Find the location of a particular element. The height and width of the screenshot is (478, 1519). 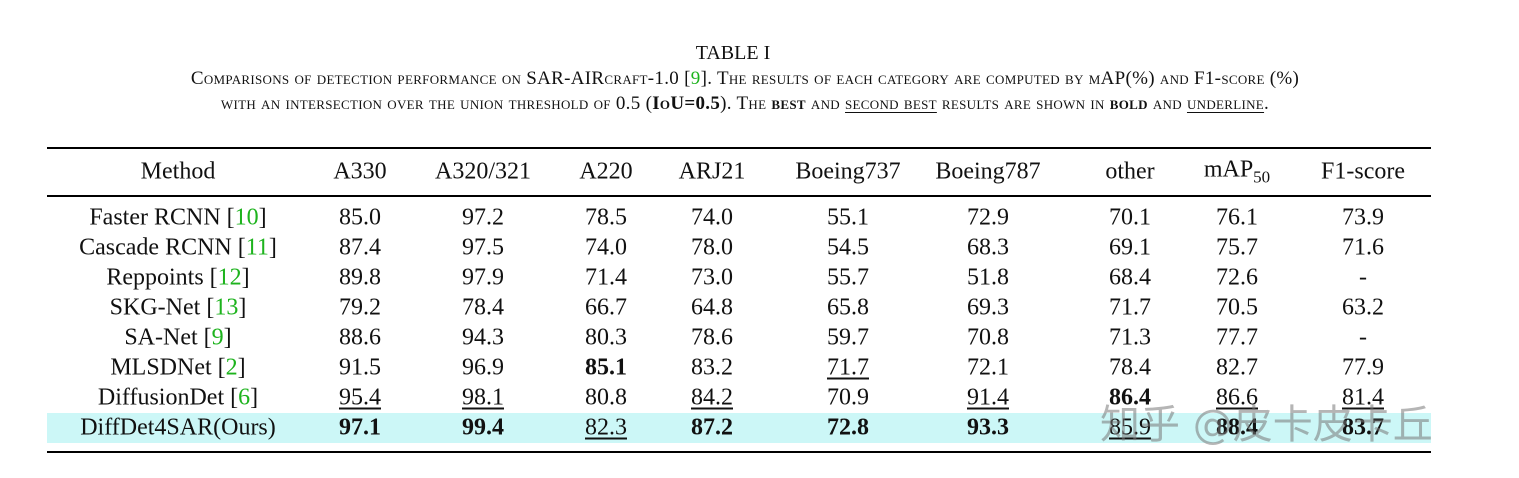

value-cell: 71.6 is located at coordinates (1363, 247).